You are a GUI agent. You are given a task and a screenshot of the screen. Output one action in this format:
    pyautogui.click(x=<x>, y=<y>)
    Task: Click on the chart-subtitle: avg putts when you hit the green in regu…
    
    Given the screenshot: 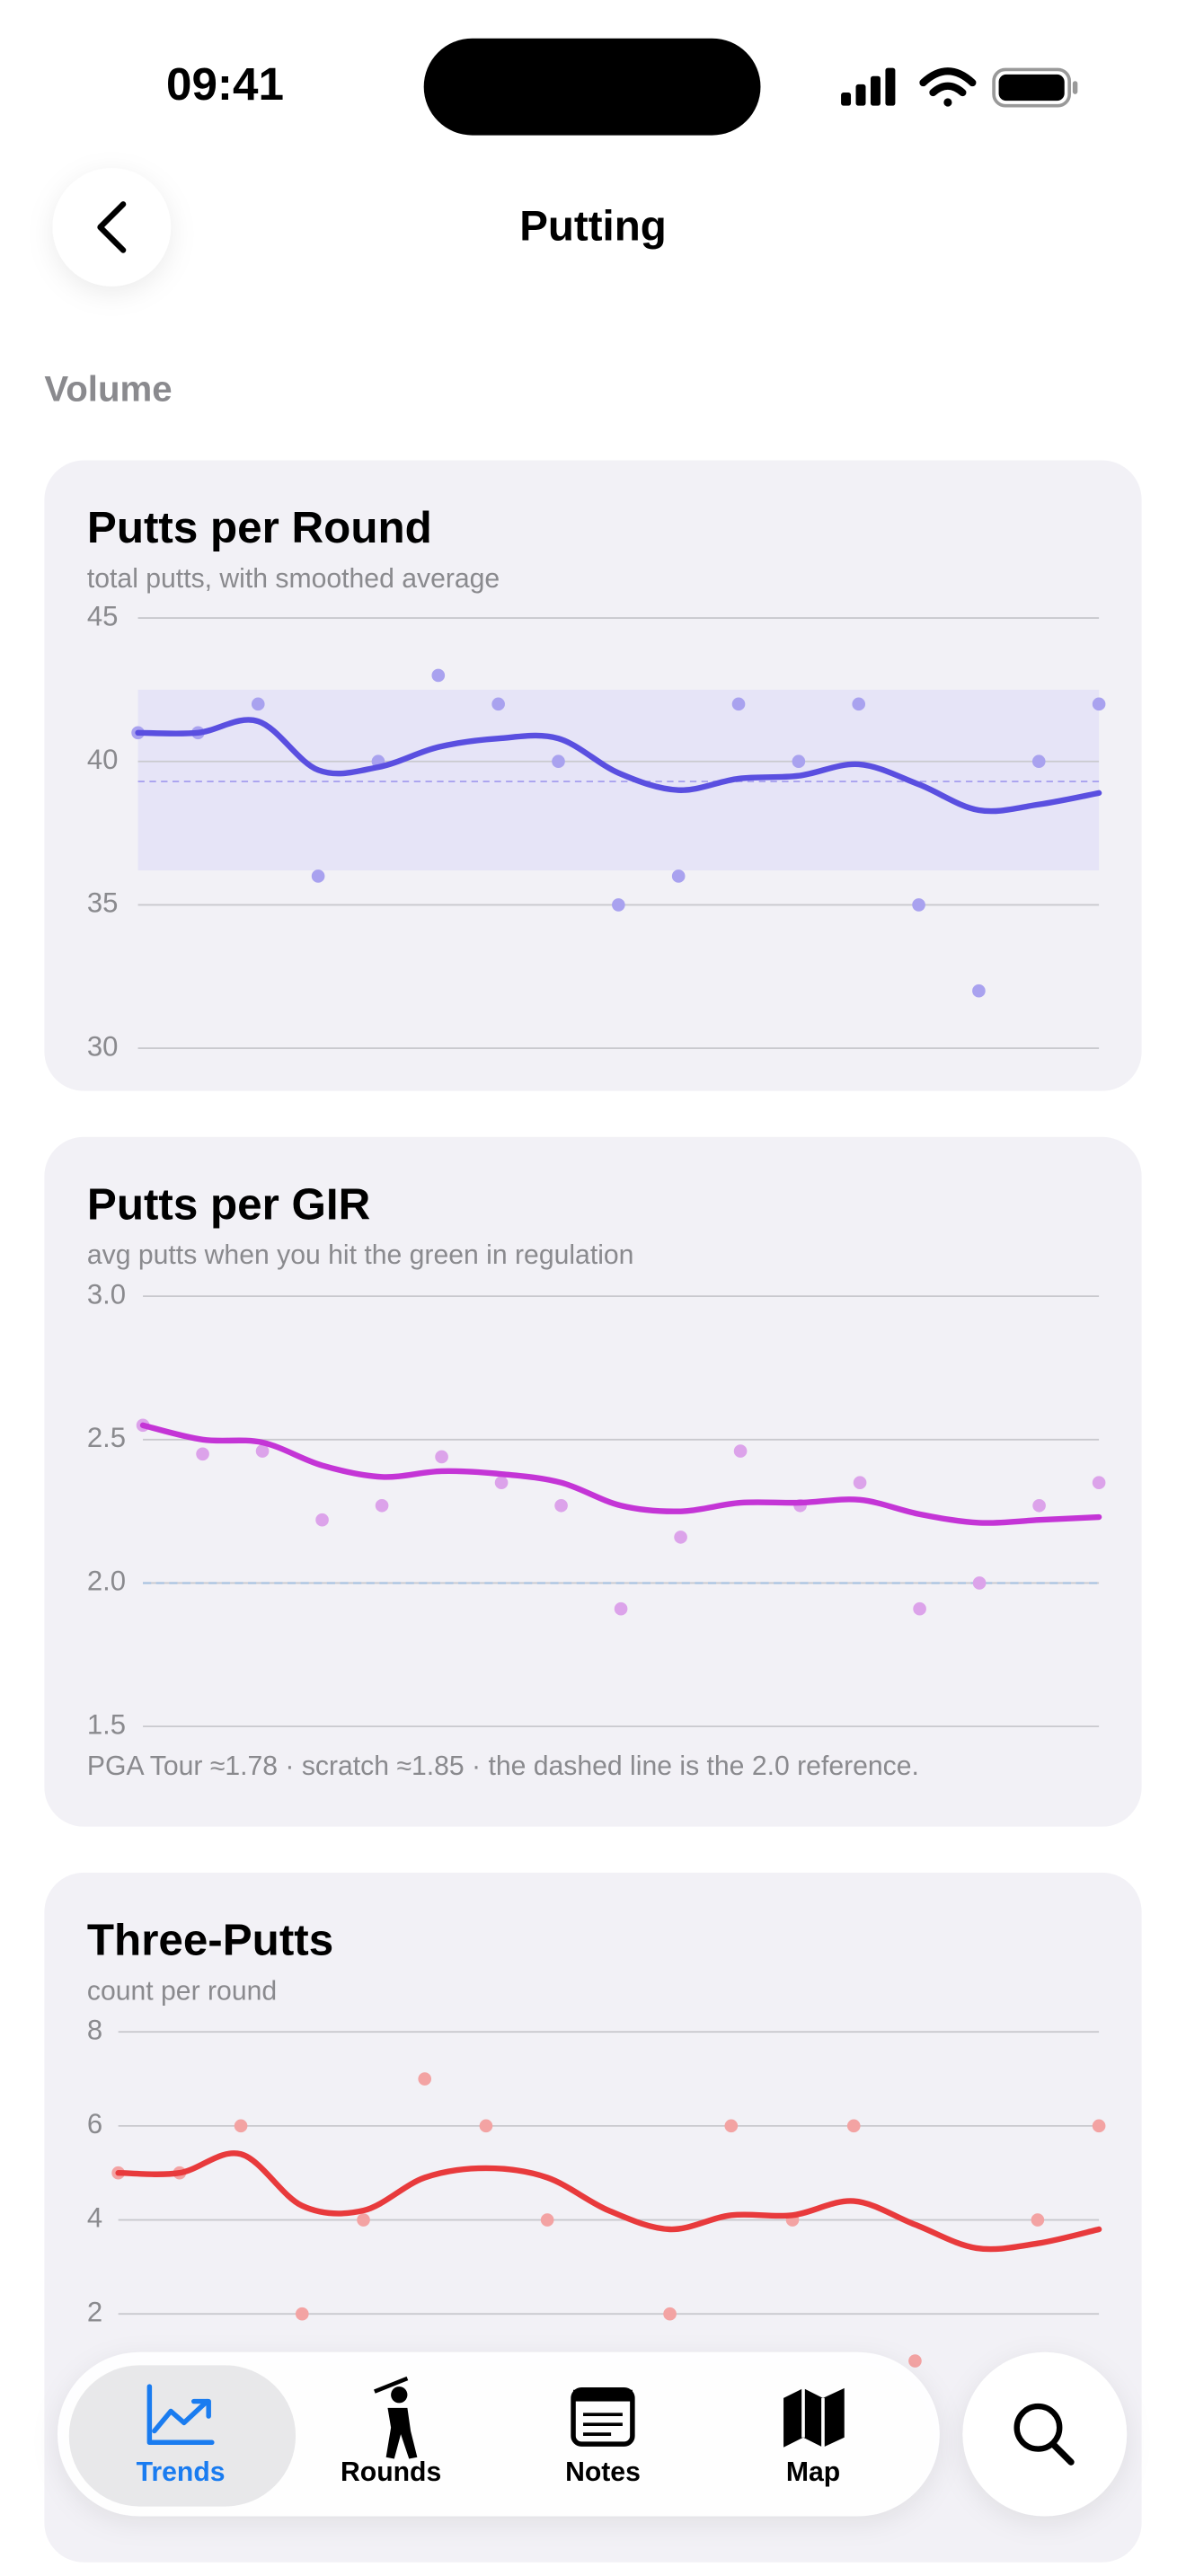 What is the action you would take?
    pyautogui.click(x=360, y=1255)
    